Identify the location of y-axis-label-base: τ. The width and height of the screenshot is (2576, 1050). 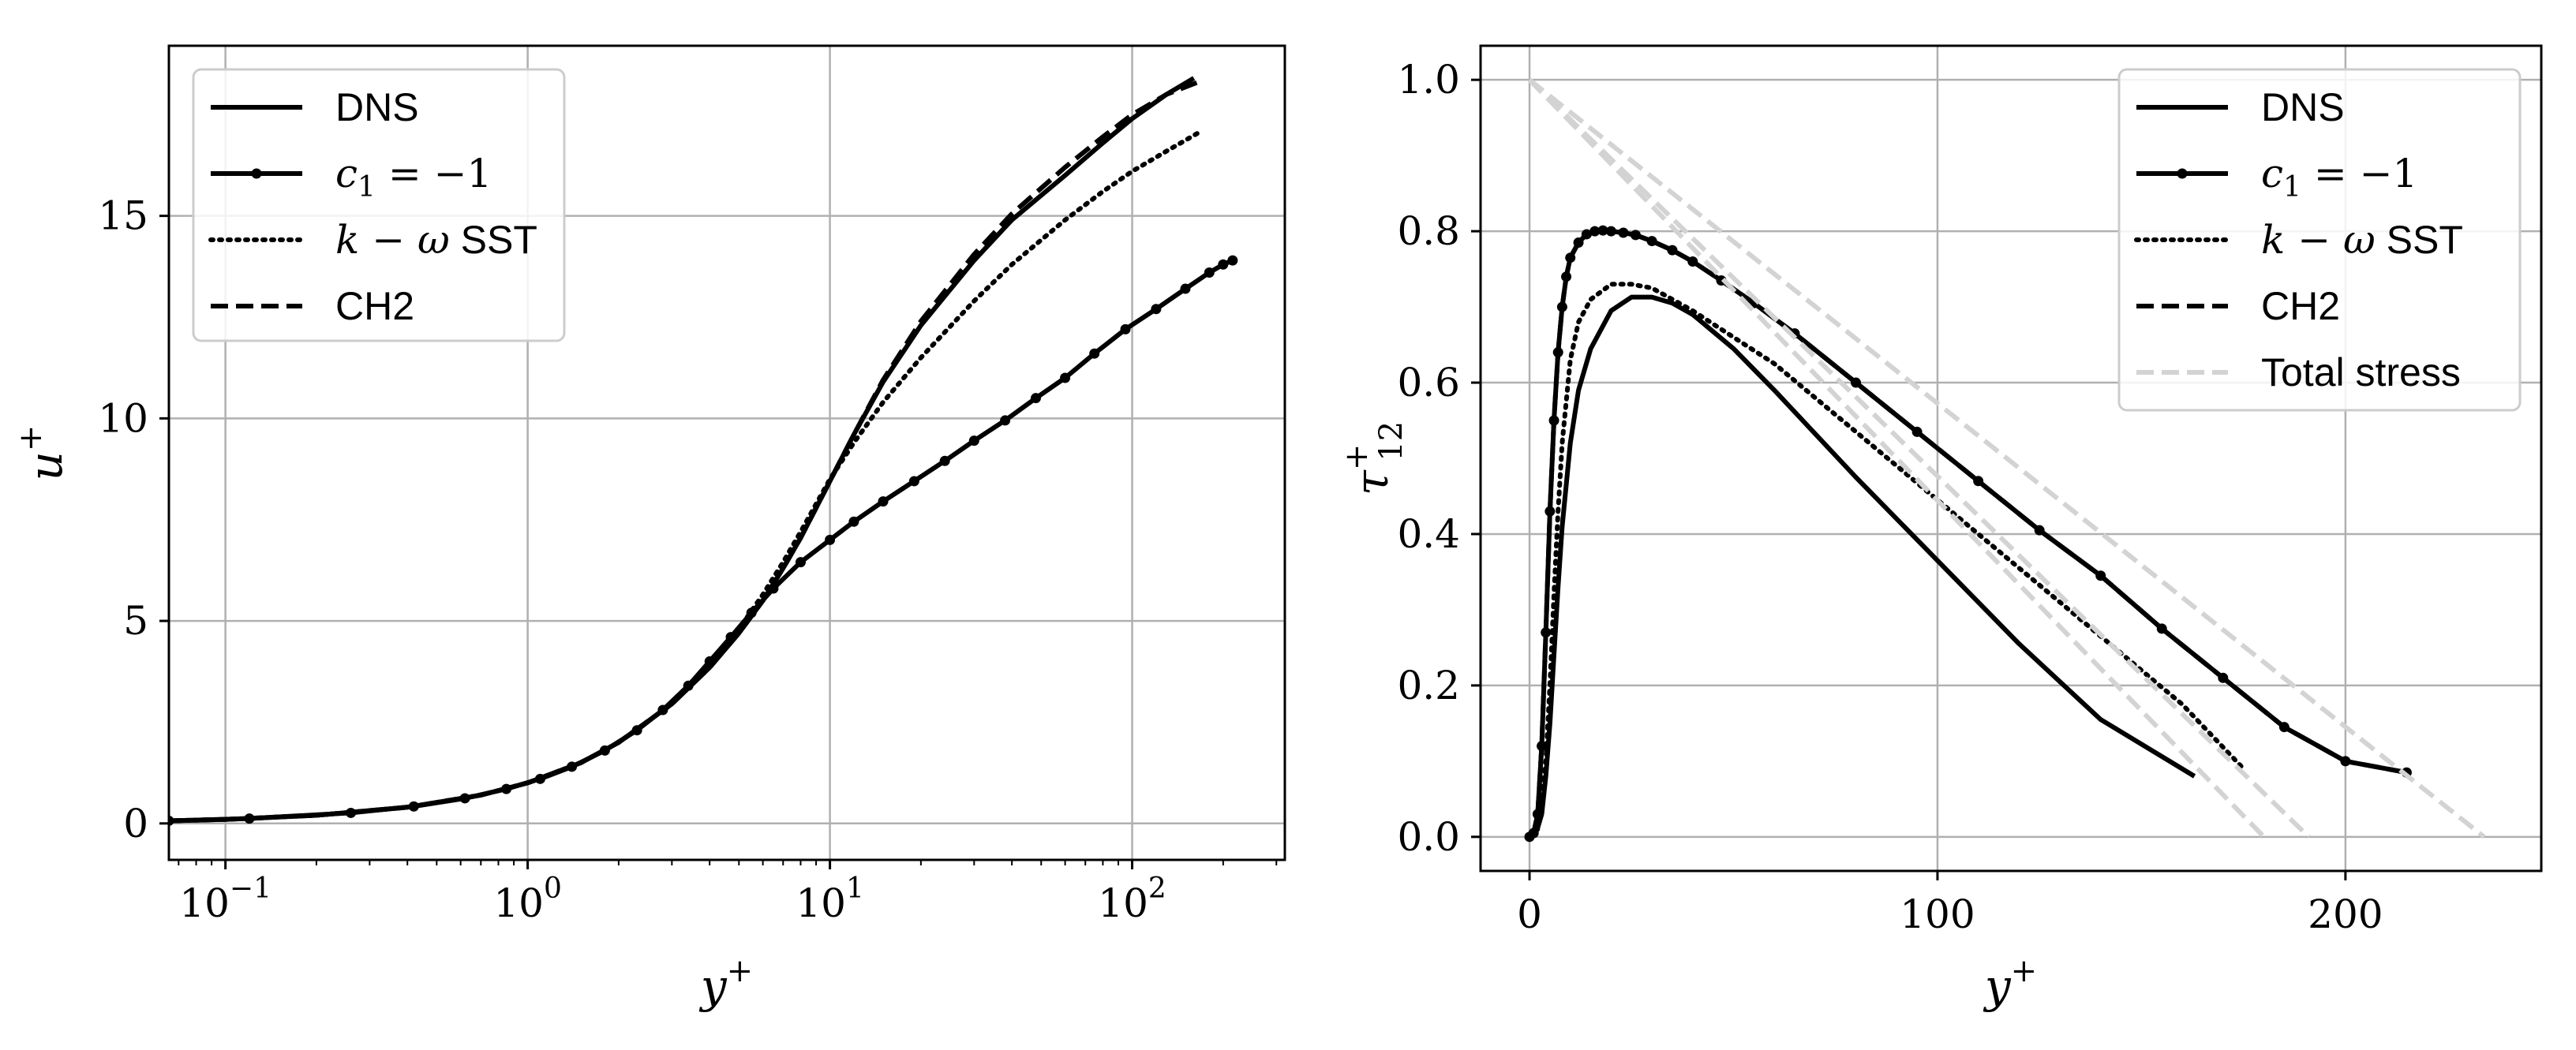
(1371, 482).